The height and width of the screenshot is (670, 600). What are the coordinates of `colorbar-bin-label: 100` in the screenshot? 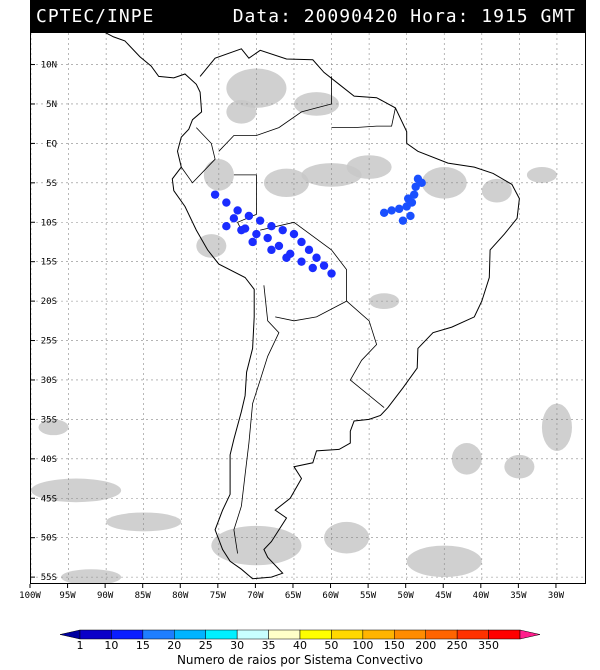 It's located at (362, 644).